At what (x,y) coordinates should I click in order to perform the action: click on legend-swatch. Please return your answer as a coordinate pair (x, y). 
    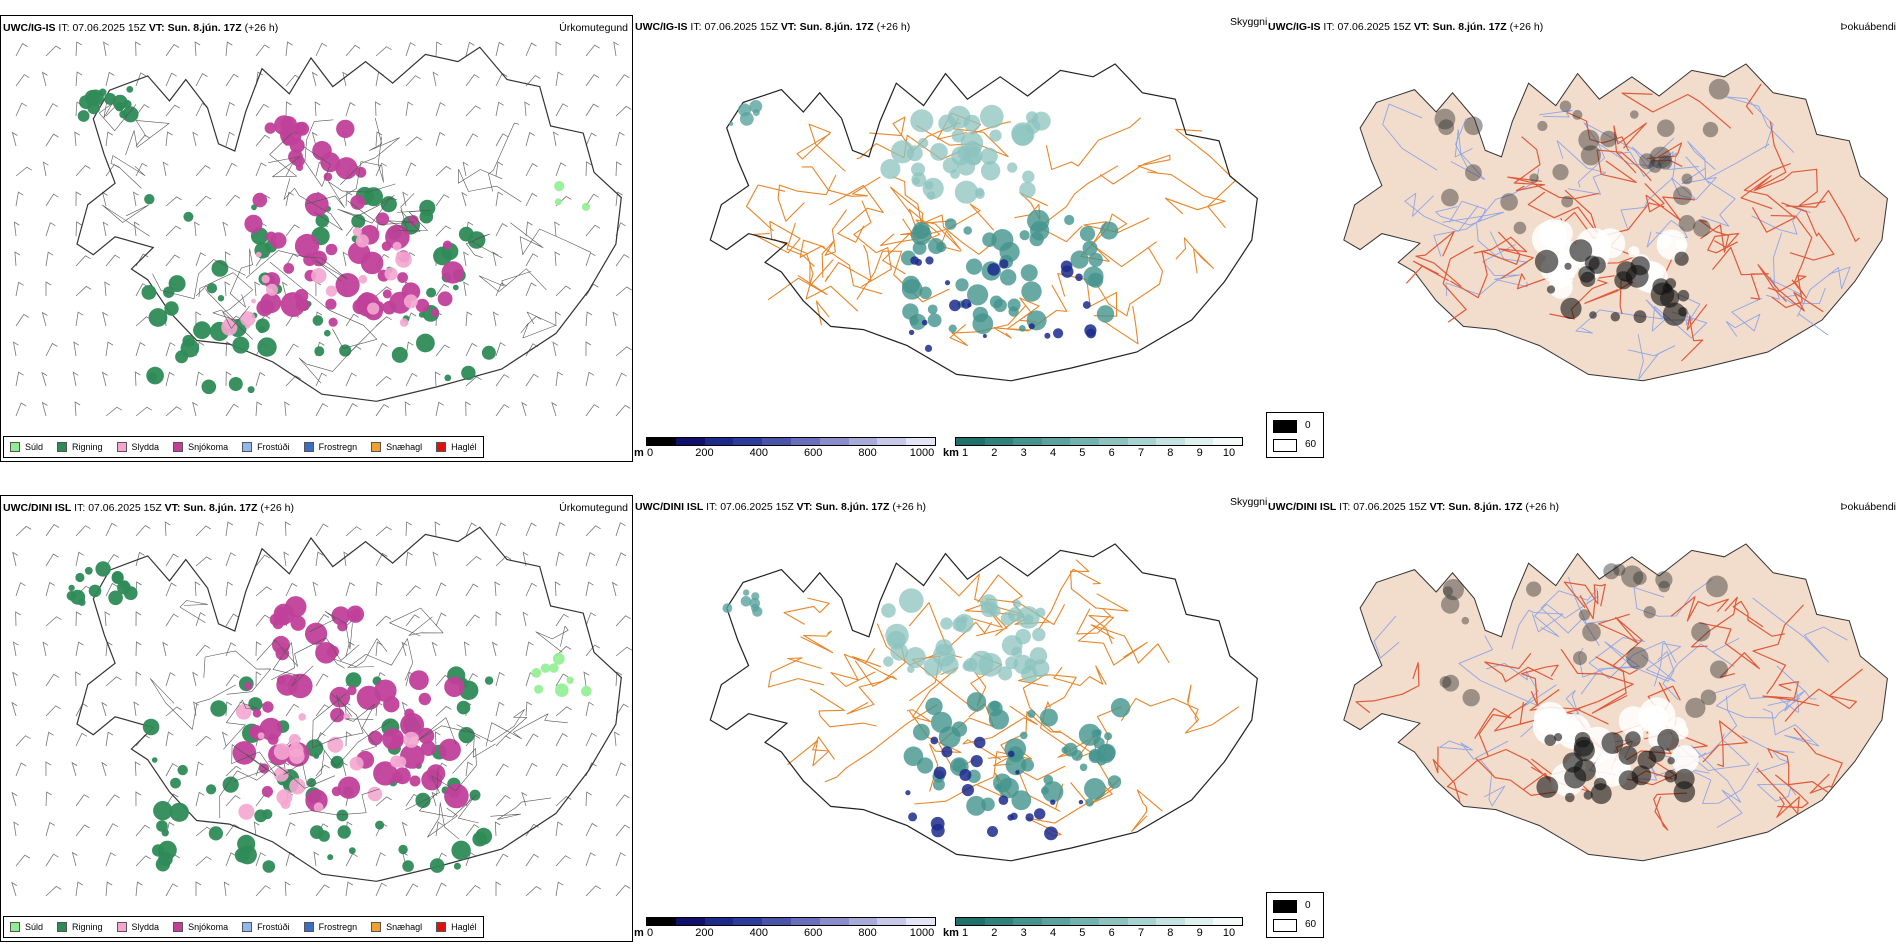
    Looking at the image, I should click on (376, 447).